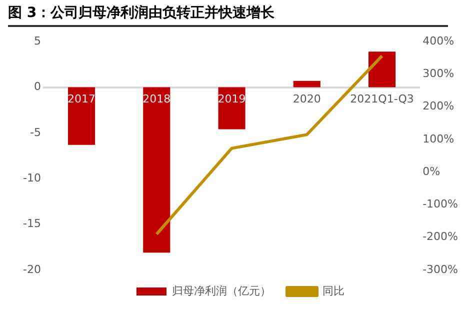 The height and width of the screenshot is (320, 471). Describe the element at coordinates (156, 99) in the screenshot. I see `x-tick-label: 2018` at that location.